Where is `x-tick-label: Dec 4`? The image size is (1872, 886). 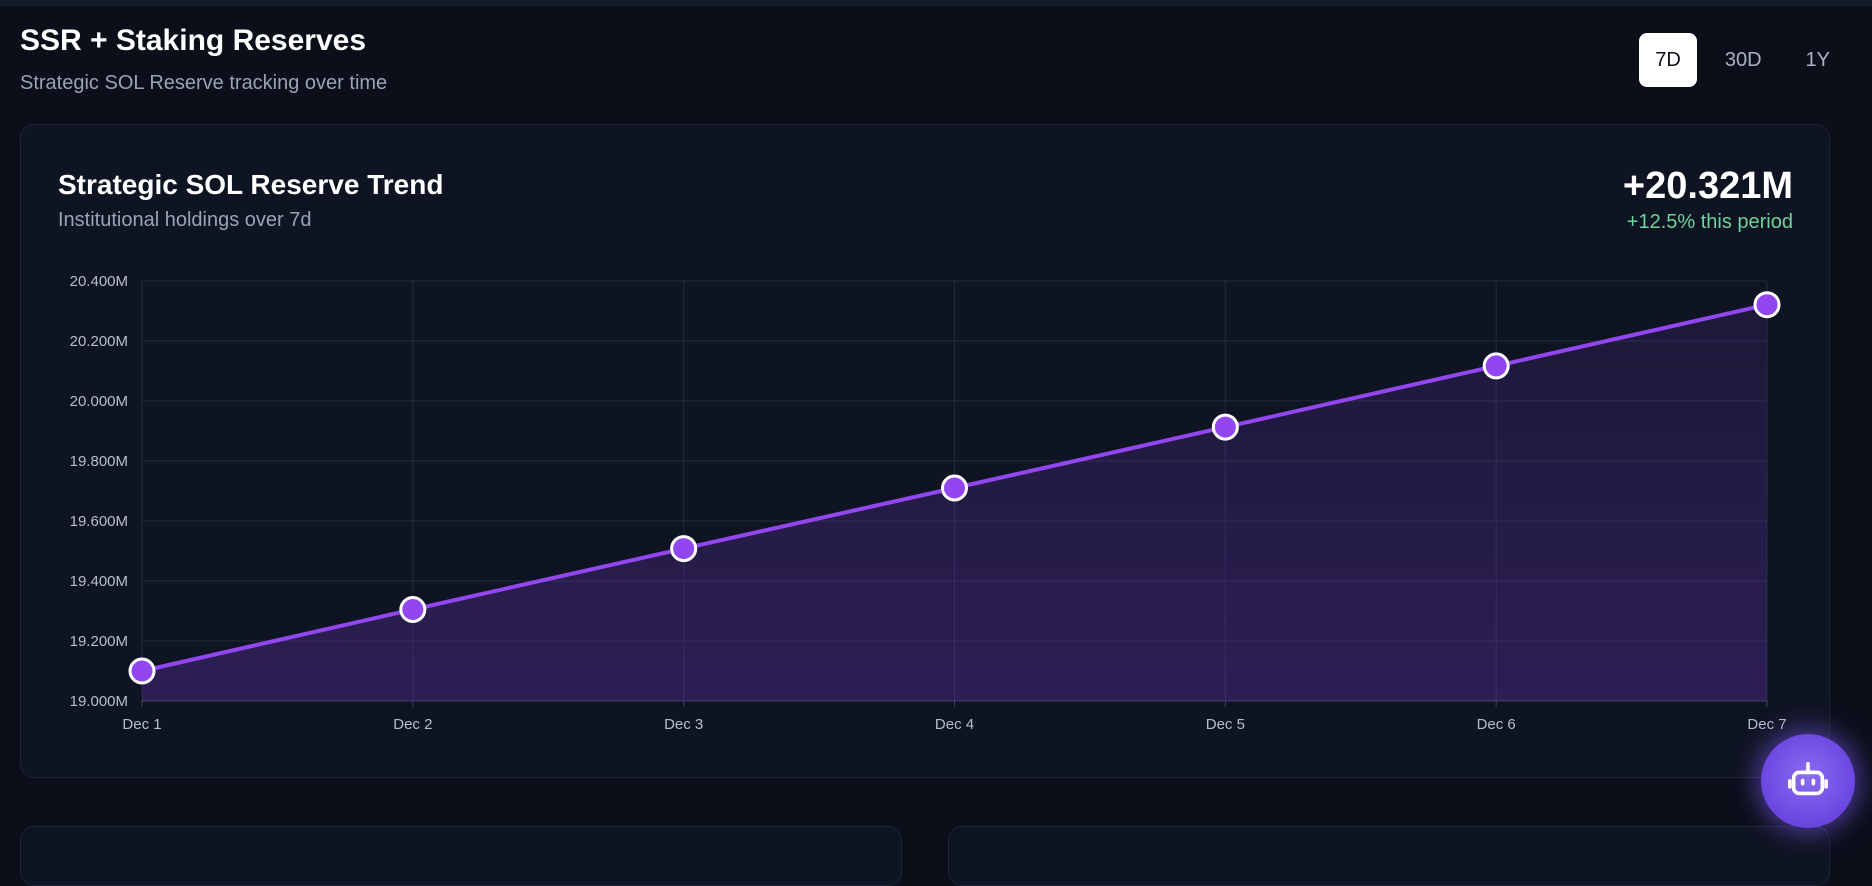 x-tick-label: Dec 4 is located at coordinates (954, 724).